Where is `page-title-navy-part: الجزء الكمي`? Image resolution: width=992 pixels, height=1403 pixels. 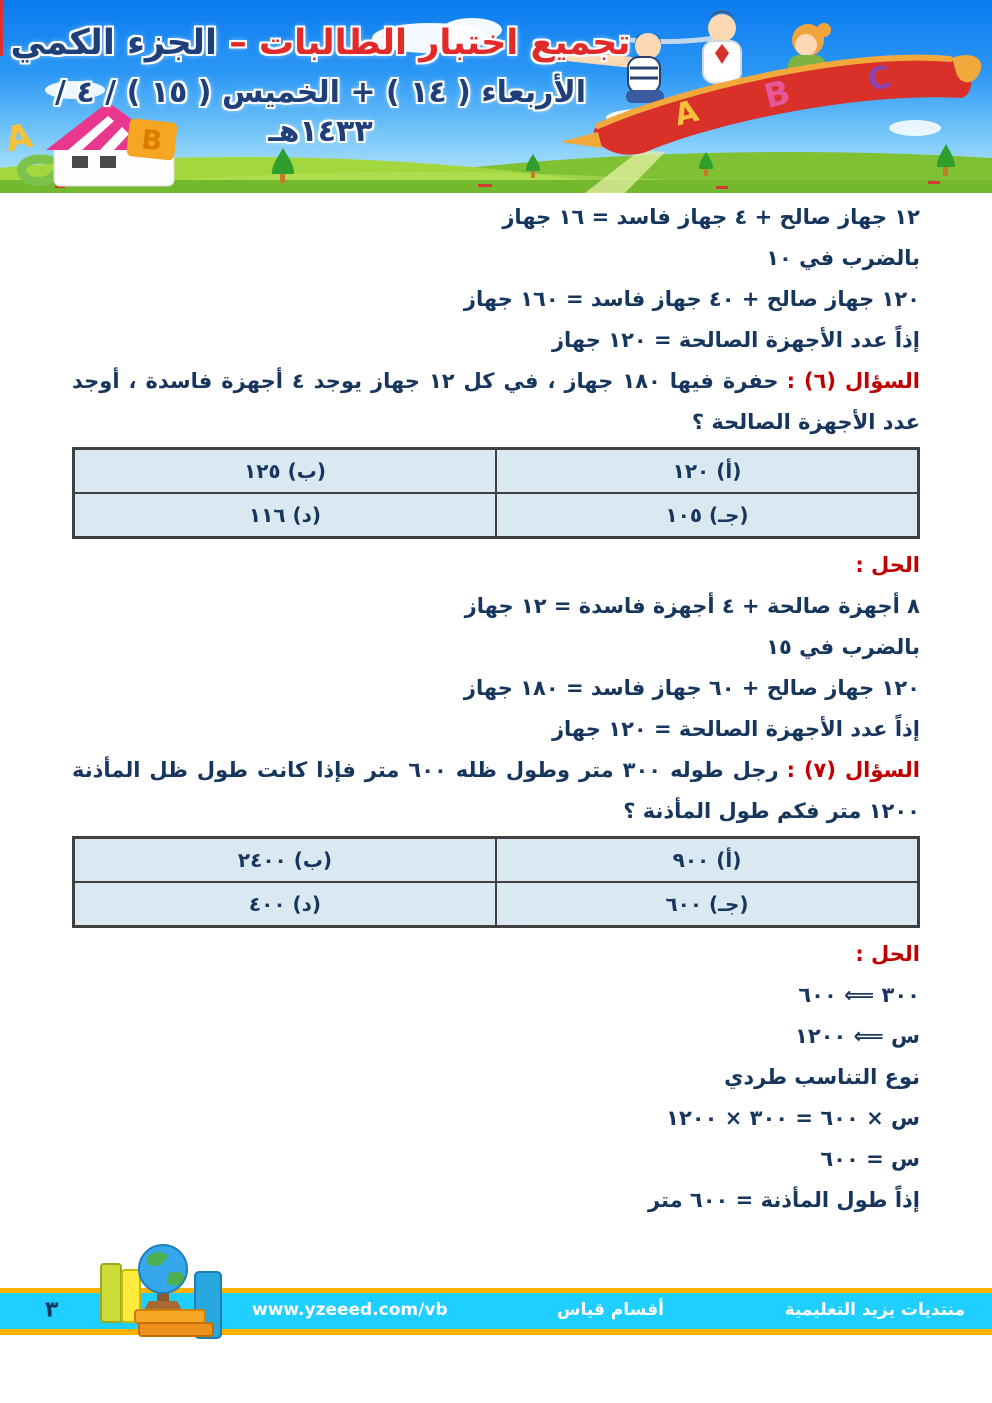 page-title-navy-part: الجزء الكمي is located at coordinates (114, 43).